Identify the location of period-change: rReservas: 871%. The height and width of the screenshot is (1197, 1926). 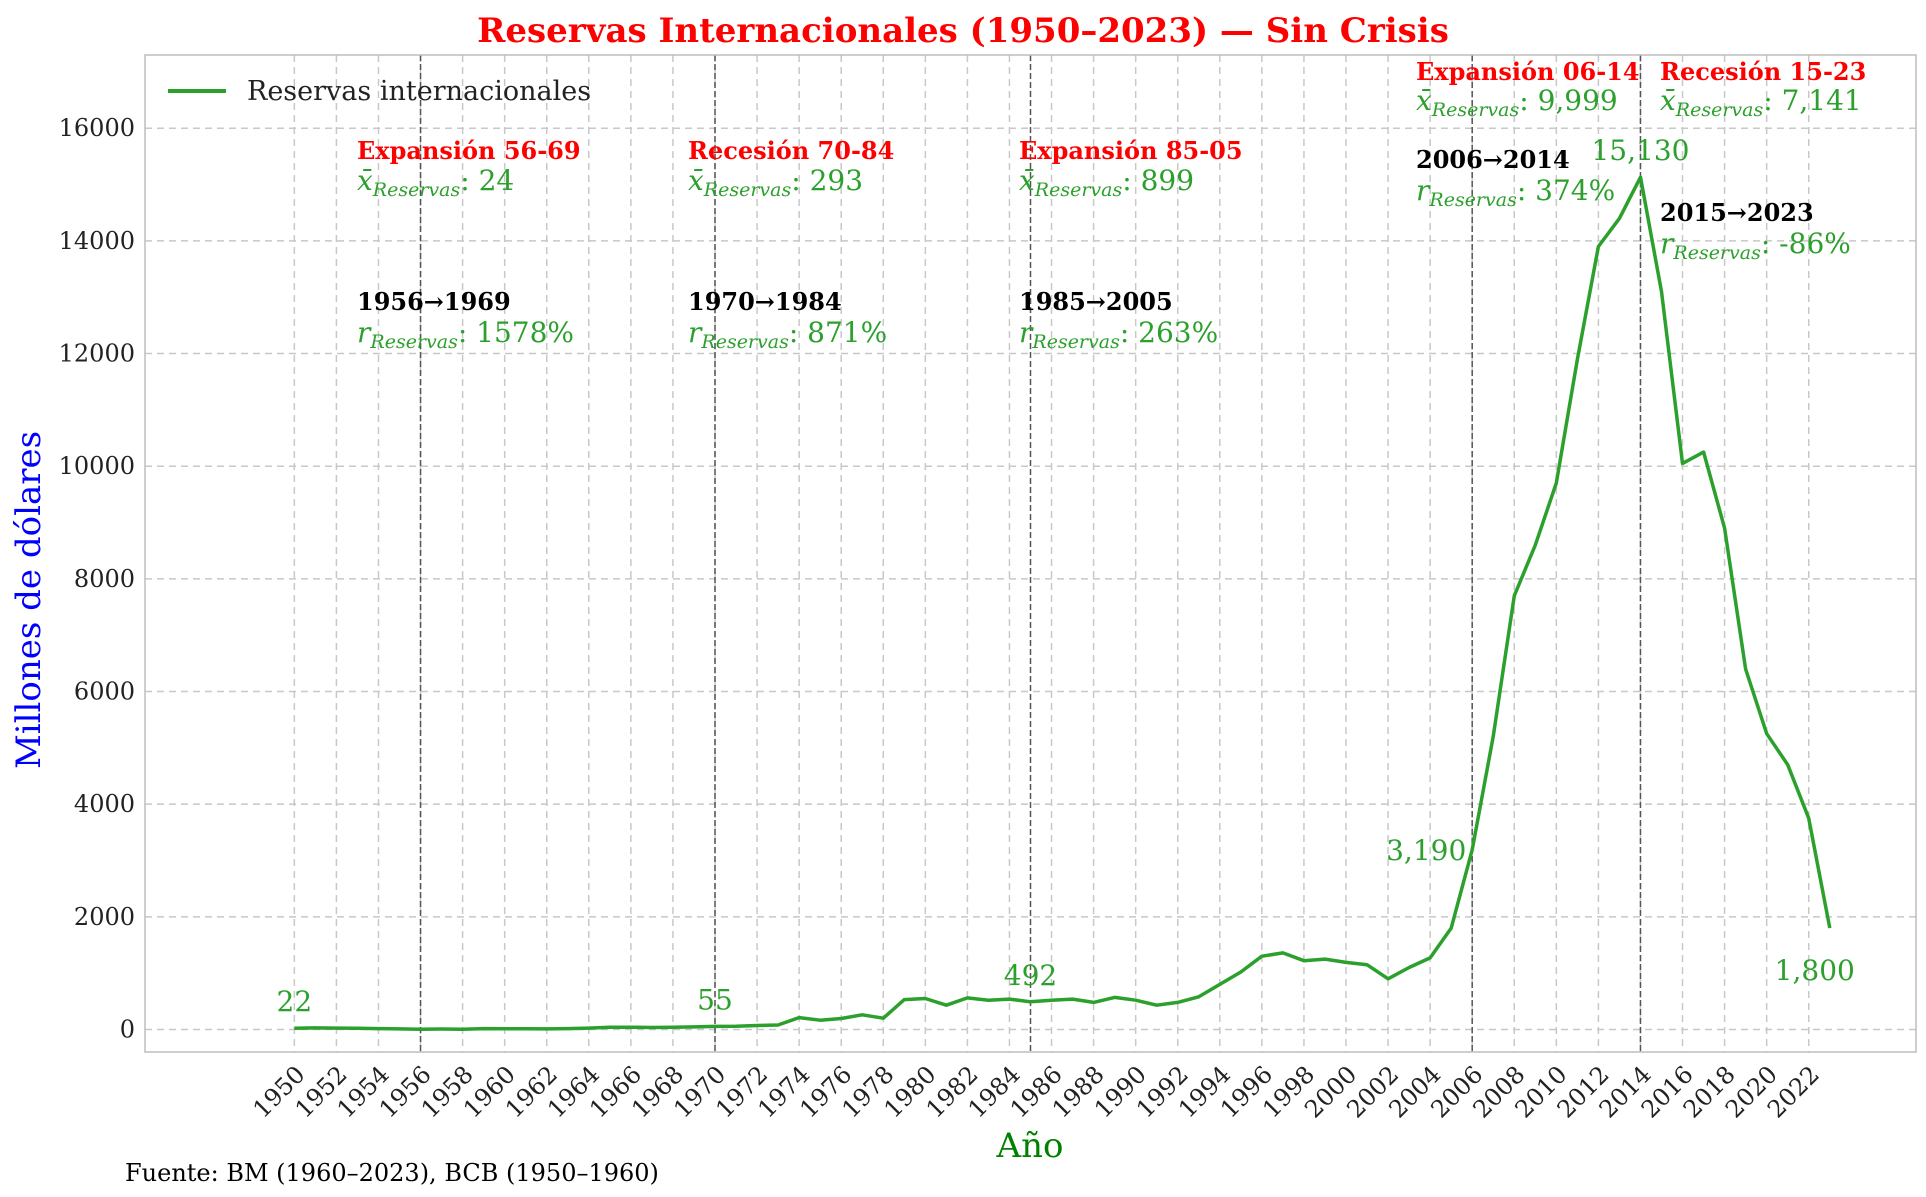
(787, 334).